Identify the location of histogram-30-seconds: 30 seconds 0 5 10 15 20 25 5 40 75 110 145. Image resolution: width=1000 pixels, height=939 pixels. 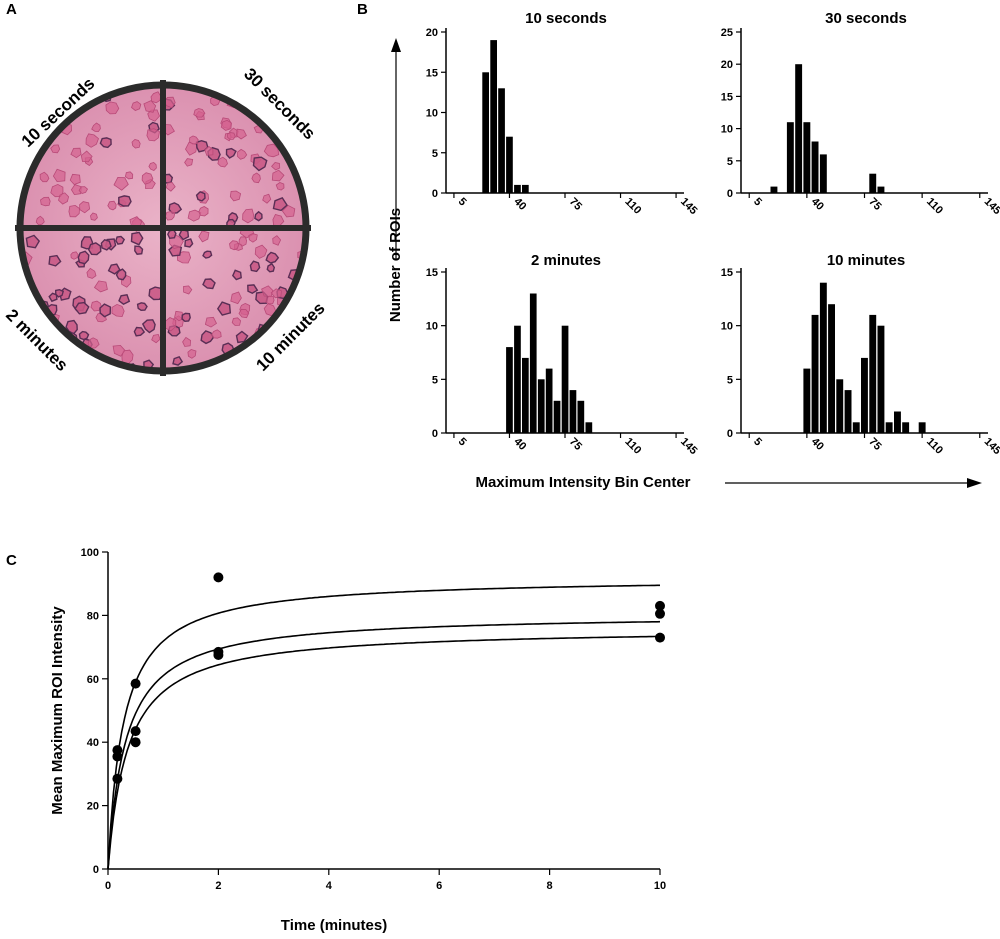
(860, 113).